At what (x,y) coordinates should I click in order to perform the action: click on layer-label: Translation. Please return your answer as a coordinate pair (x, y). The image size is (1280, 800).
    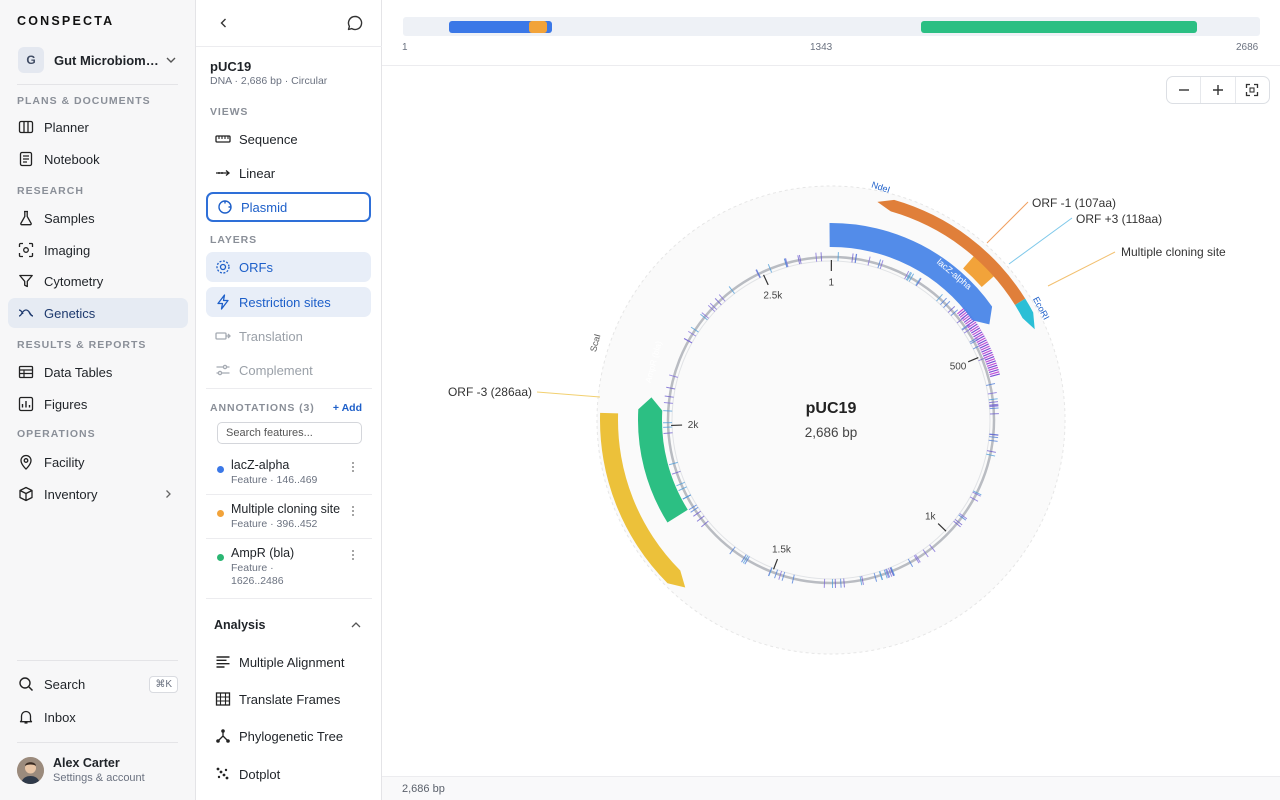
    Looking at the image, I should click on (271, 336).